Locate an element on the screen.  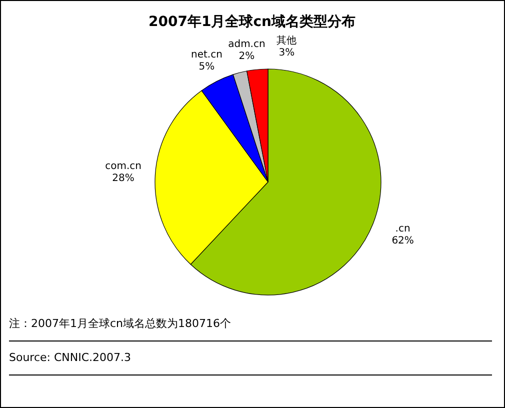
data-label: 28% is located at coordinates (123, 178).